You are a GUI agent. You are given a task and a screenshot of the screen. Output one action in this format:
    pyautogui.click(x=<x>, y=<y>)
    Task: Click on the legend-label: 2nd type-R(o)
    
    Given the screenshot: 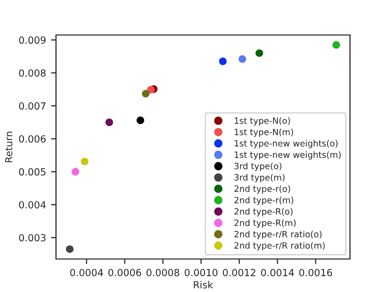 What is the action you would take?
    pyautogui.click(x=263, y=212)
    